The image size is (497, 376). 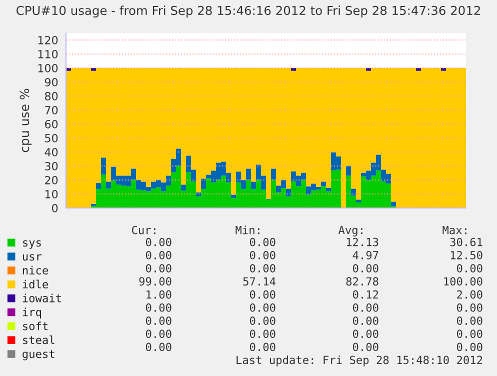 What do you see at coordinates (362, 281) in the screenshot?
I see `text: 82.78` at bounding box center [362, 281].